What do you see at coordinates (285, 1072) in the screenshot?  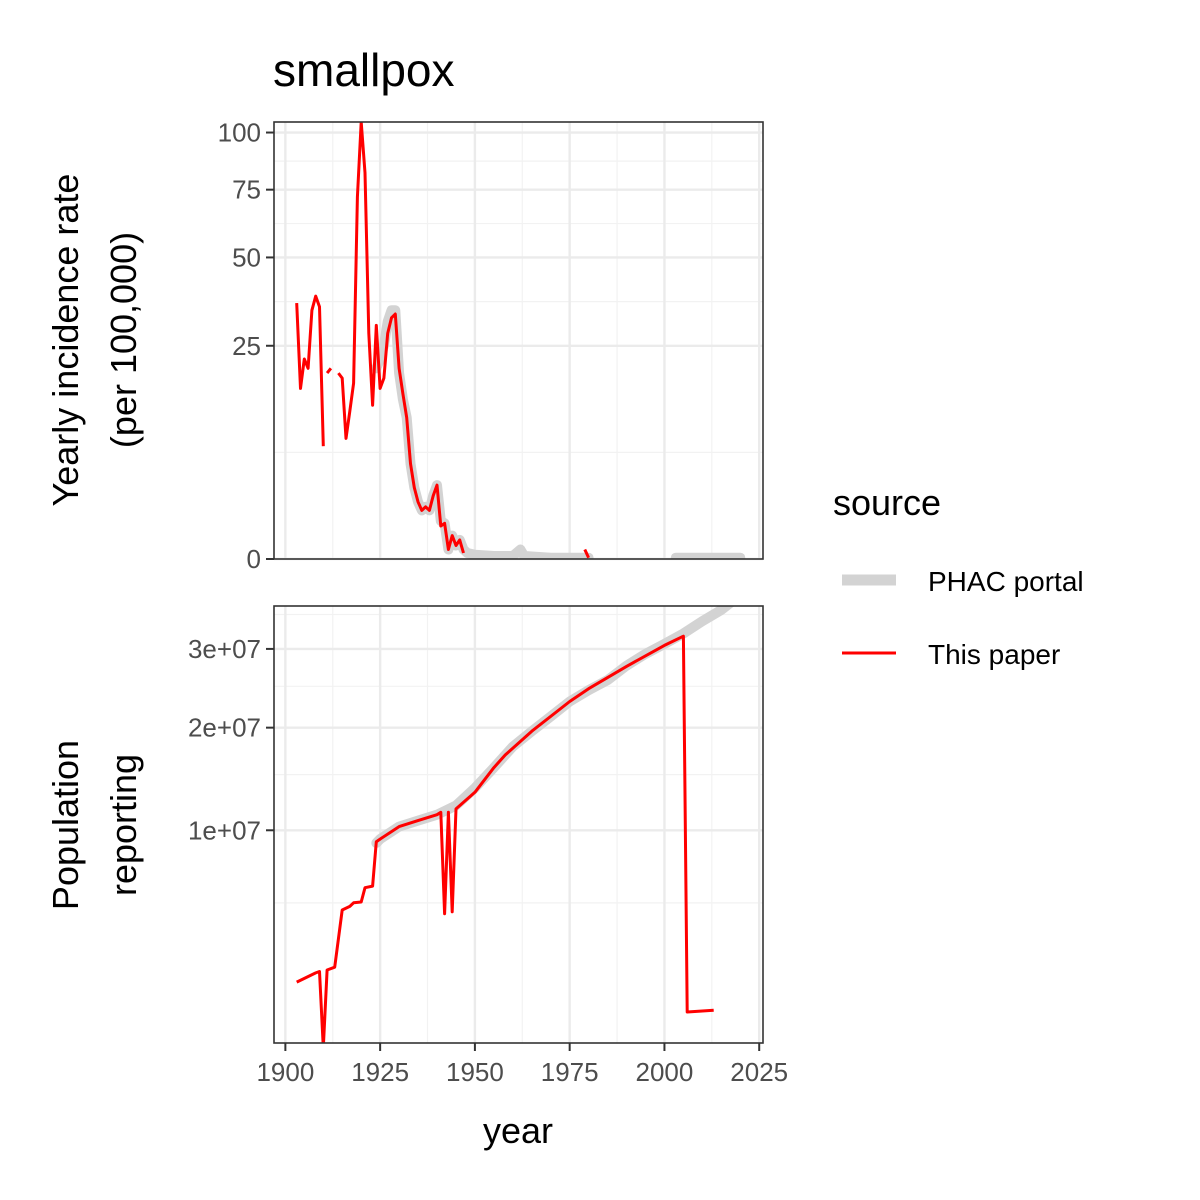 I see `x-tick-label: 1900` at bounding box center [285, 1072].